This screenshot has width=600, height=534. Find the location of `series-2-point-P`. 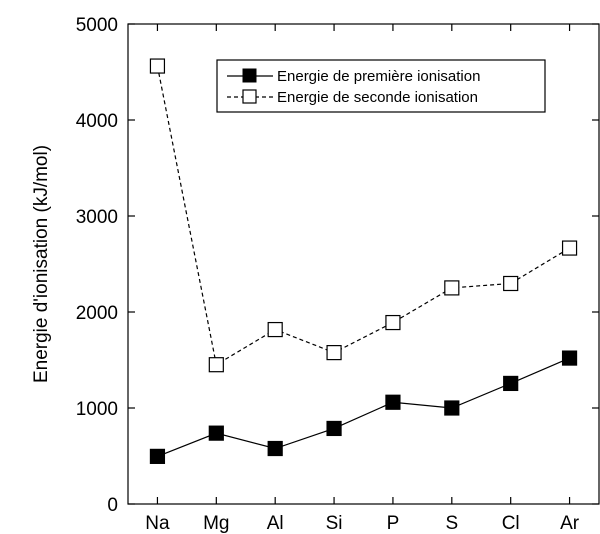

series-2-point-P is located at coordinates (393, 322).